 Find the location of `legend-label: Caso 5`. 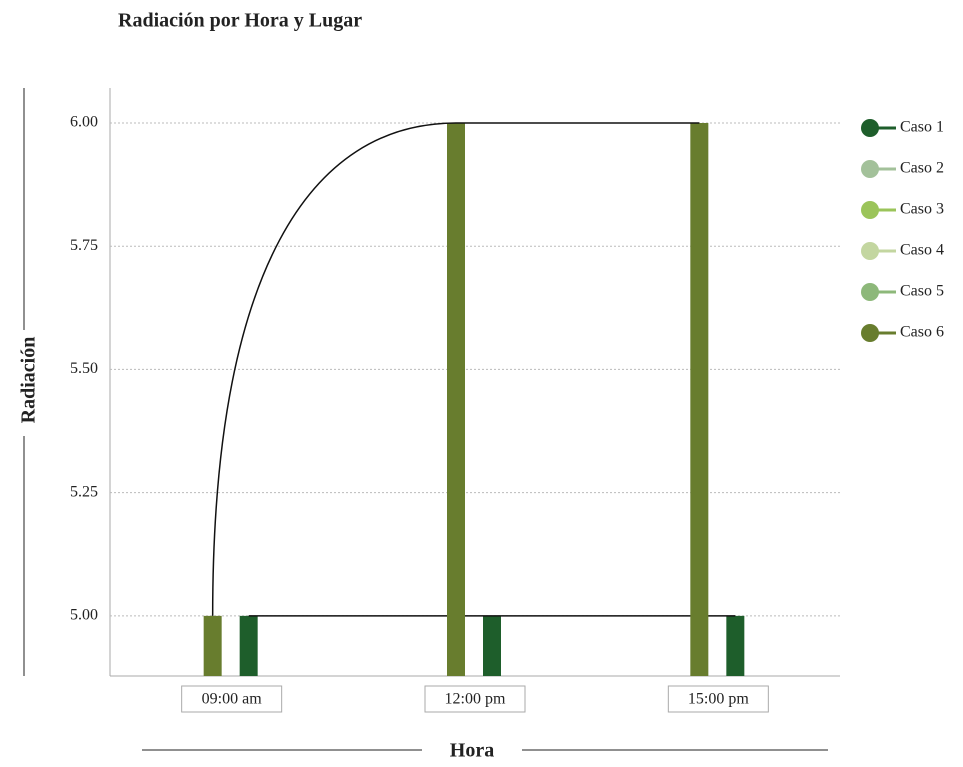

legend-label: Caso 5 is located at coordinates (922, 291).